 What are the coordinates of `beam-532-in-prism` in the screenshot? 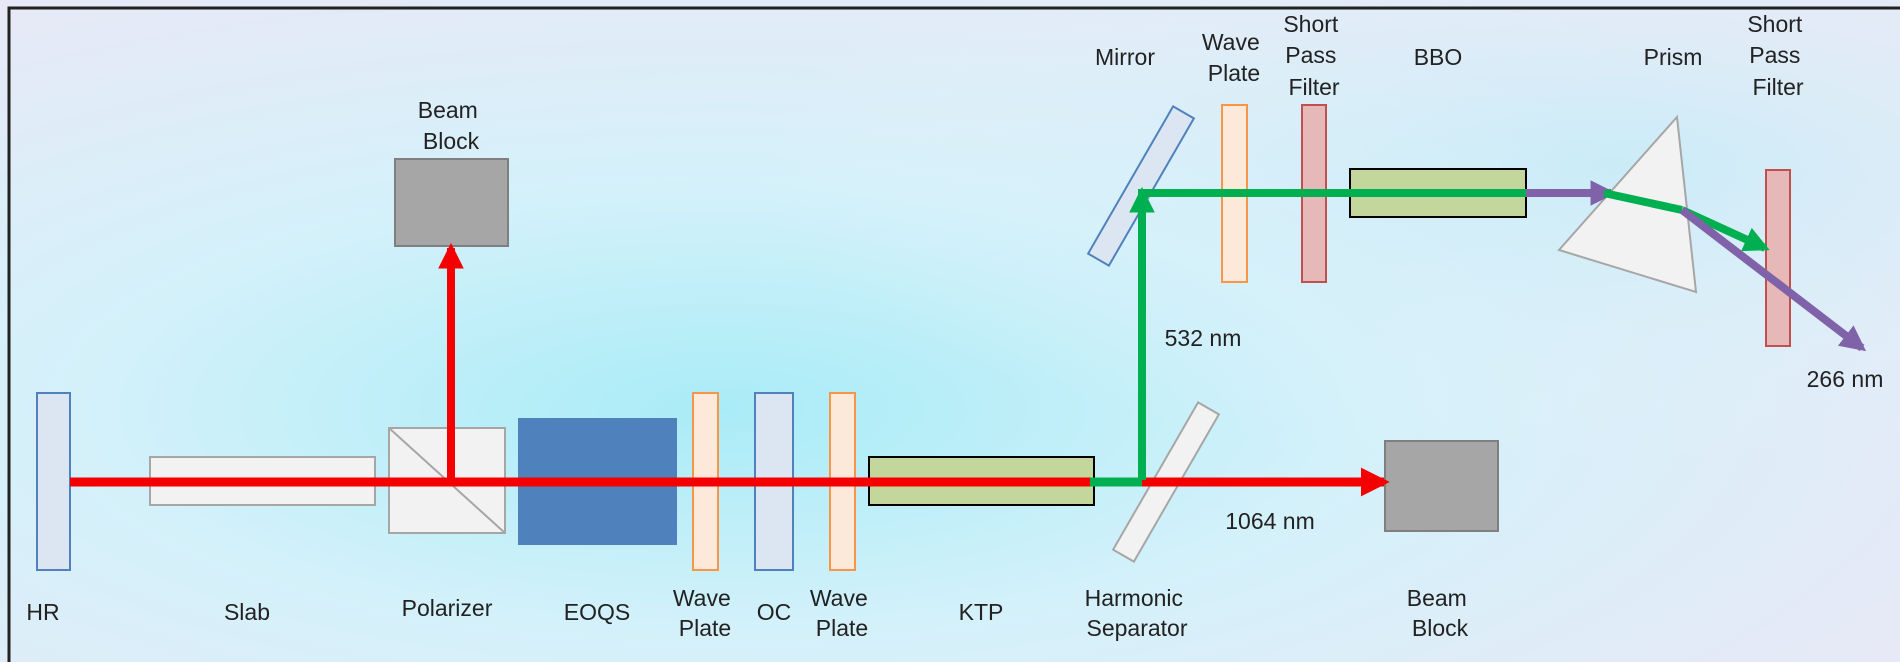 It's located at (1643, 201).